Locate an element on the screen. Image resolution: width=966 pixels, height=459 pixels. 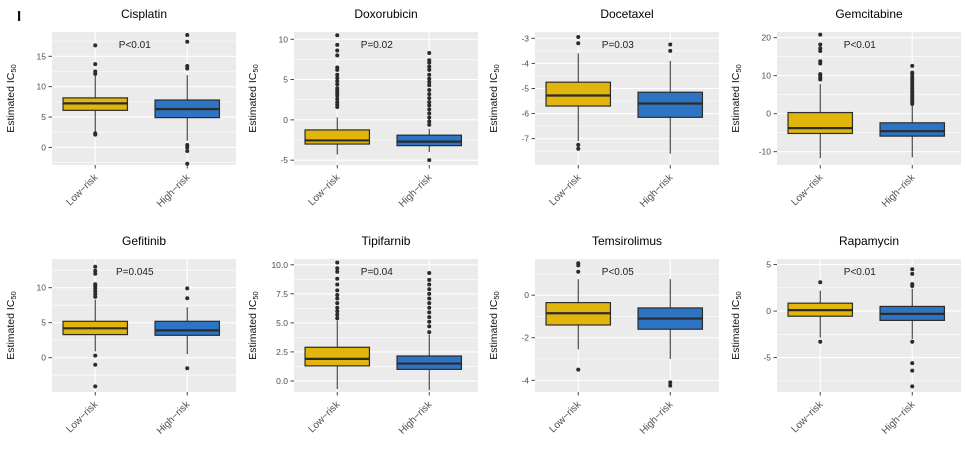
panel-title: Docetaxel is located at coordinates (626, 14).